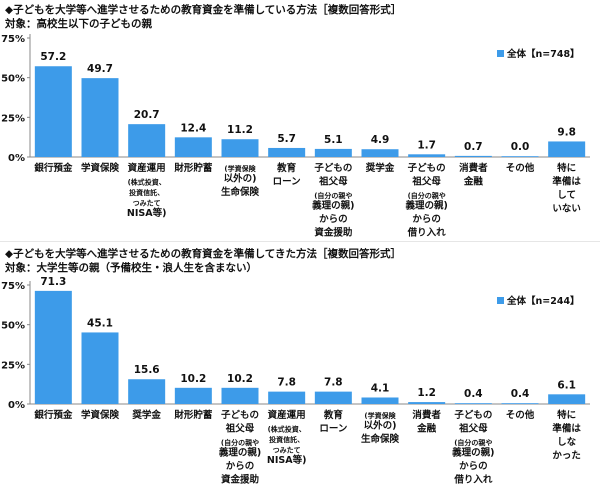  Describe the element at coordinates (500, 53) in the screenshot. I see `legend-swatch` at that location.